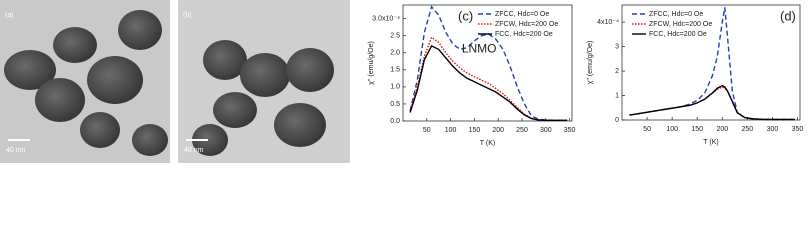 The image size is (812, 240). I want to click on y-tick-label: 2, so click(617, 71).